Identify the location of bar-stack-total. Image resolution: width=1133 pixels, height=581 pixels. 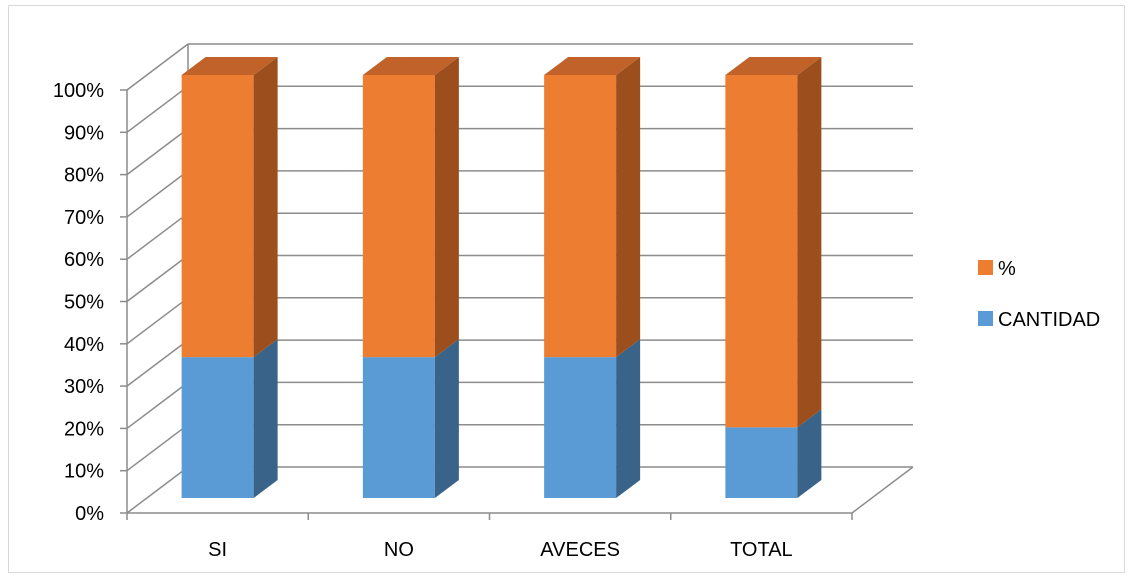
(773, 277).